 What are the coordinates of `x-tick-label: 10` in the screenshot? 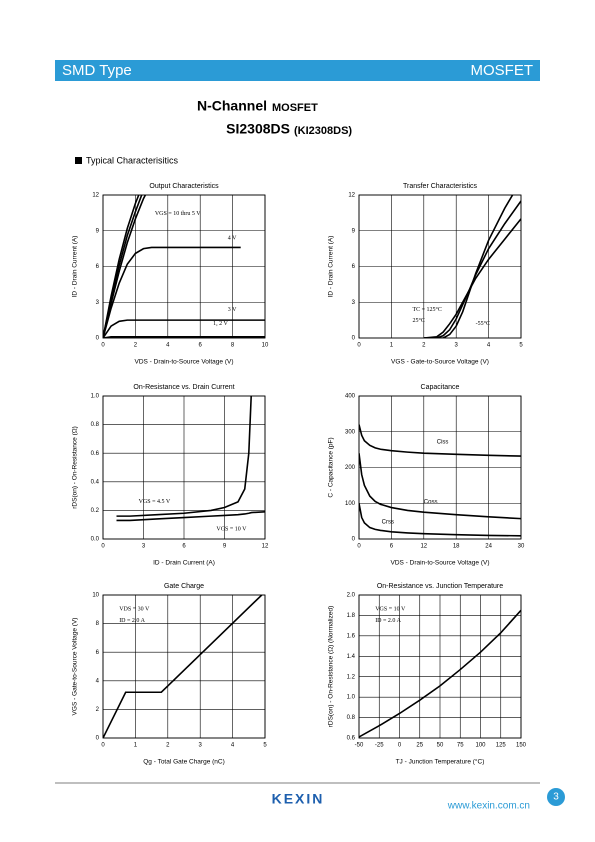 It's located at (265, 346).